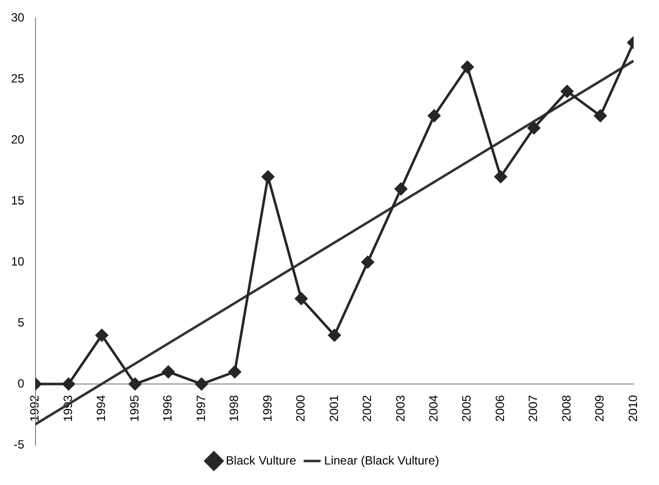  What do you see at coordinates (17, 17) in the screenshot?
I see `y-tick-label: 30` at bounding box center [17, 17].